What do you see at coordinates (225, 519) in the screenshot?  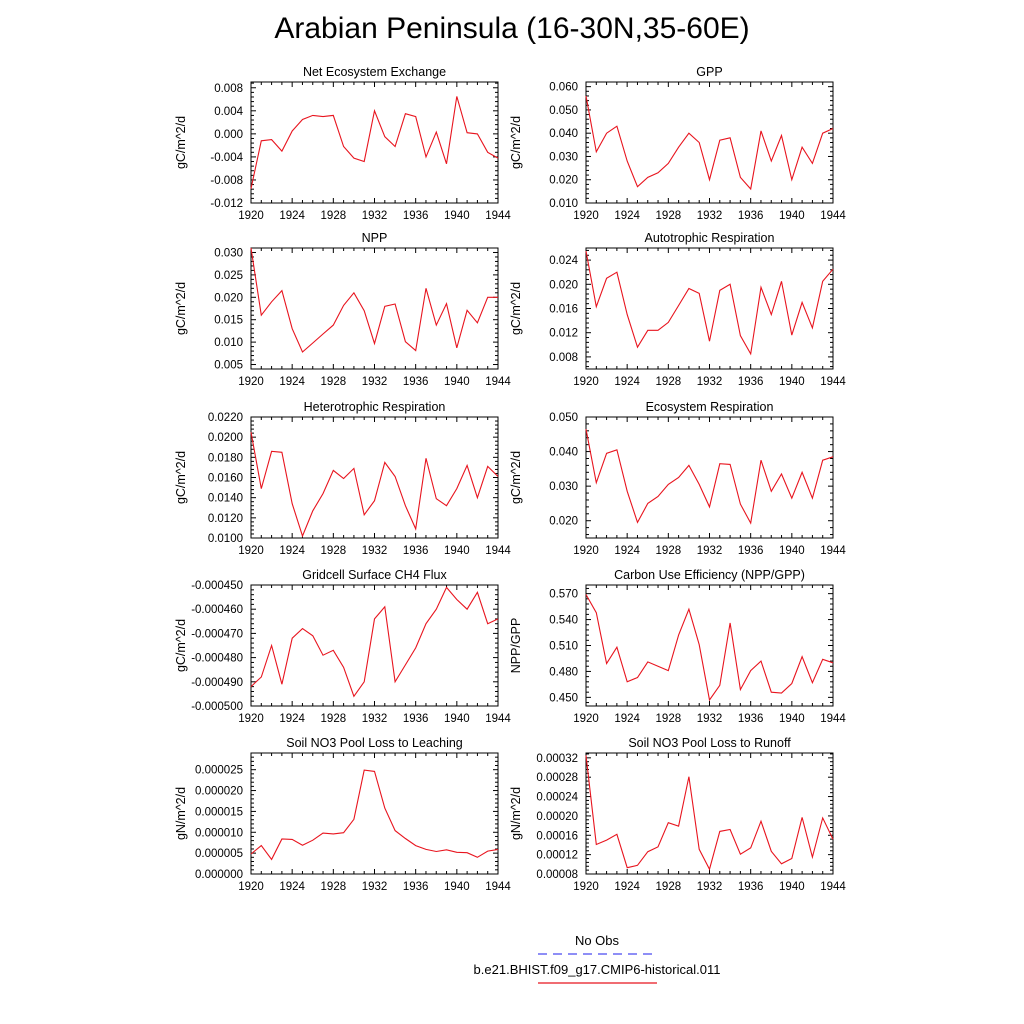 I see `y-tick-label: 0.0120` at bounding box center [225, 519].